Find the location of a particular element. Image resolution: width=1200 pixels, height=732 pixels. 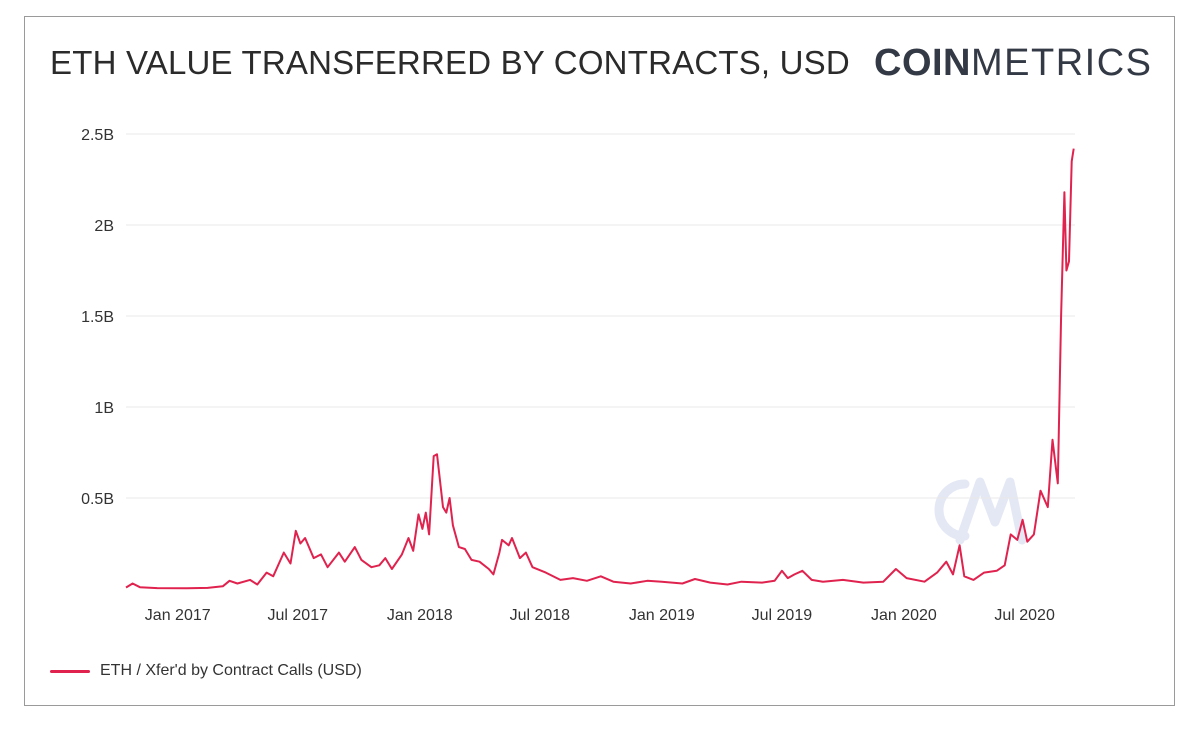

x-tick-label: Jul 2020 is located at coordinates (1024, 615).